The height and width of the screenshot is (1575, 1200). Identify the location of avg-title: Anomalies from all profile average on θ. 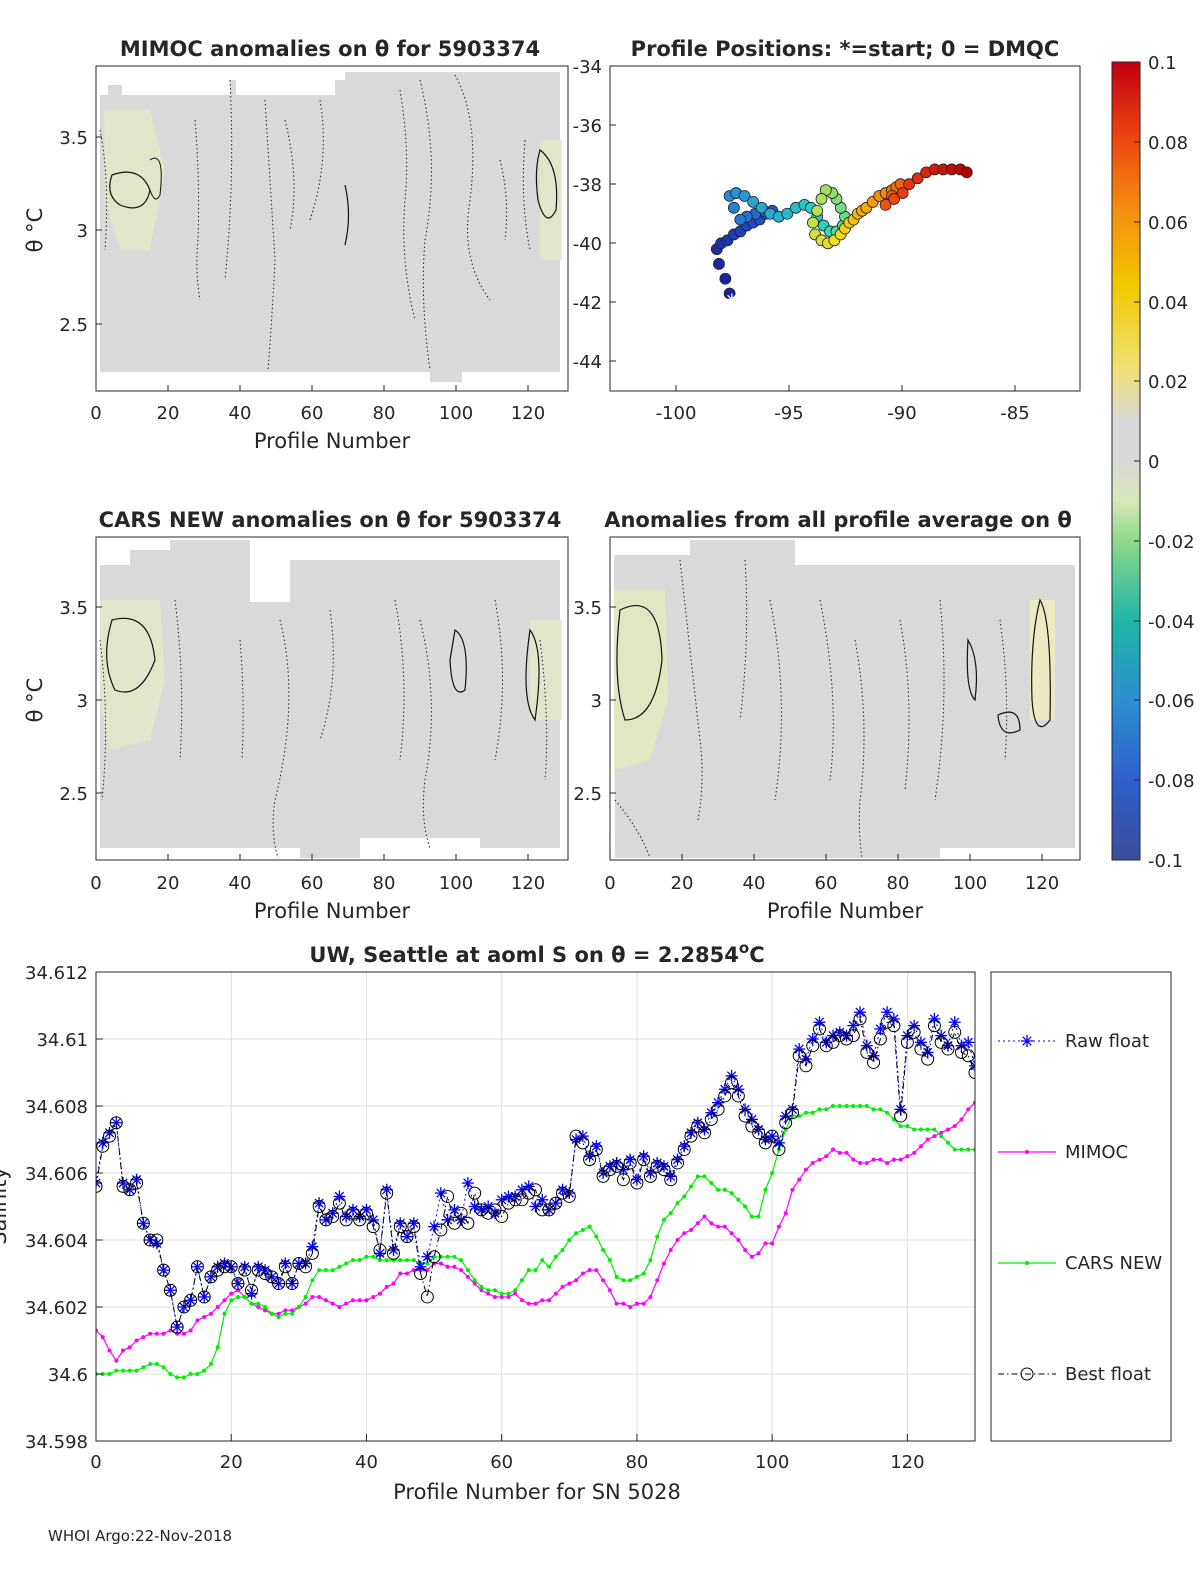
(838, 520).